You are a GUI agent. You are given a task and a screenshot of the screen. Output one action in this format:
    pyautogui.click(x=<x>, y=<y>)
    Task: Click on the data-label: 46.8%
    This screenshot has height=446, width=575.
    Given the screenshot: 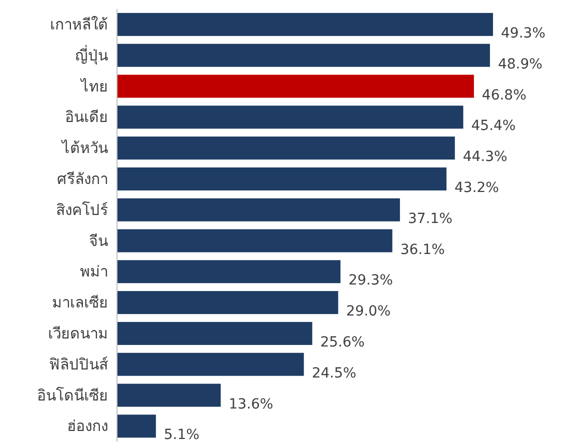 What is the action you would take?
    pyautogui.click(x=504, y=95)
    